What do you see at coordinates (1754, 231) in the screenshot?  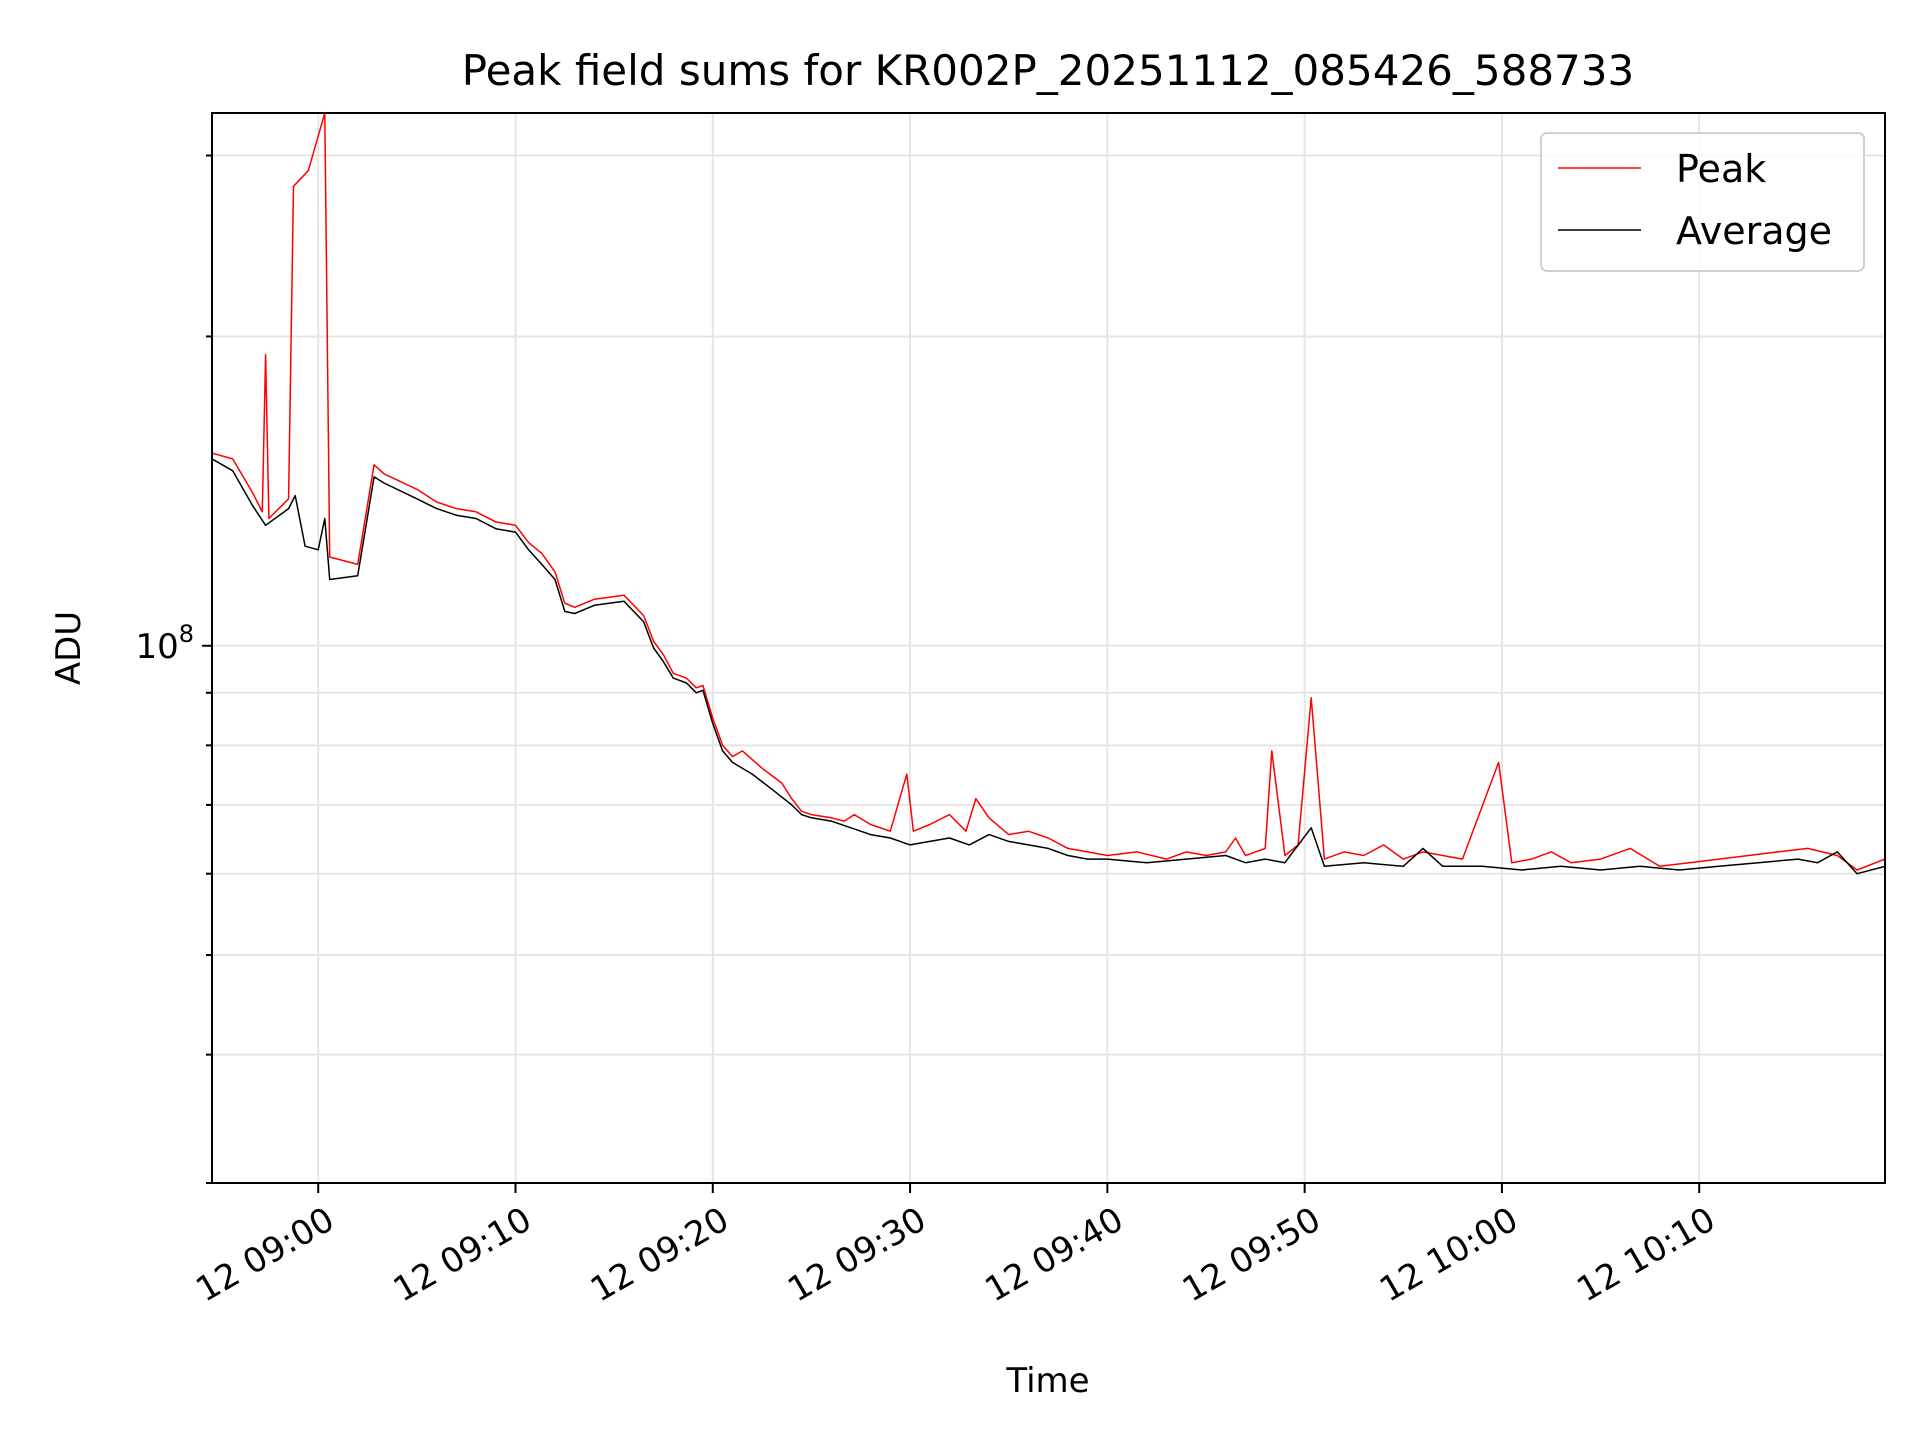 I see `legend-label-average: Average` at bounding box center [1754, 231].